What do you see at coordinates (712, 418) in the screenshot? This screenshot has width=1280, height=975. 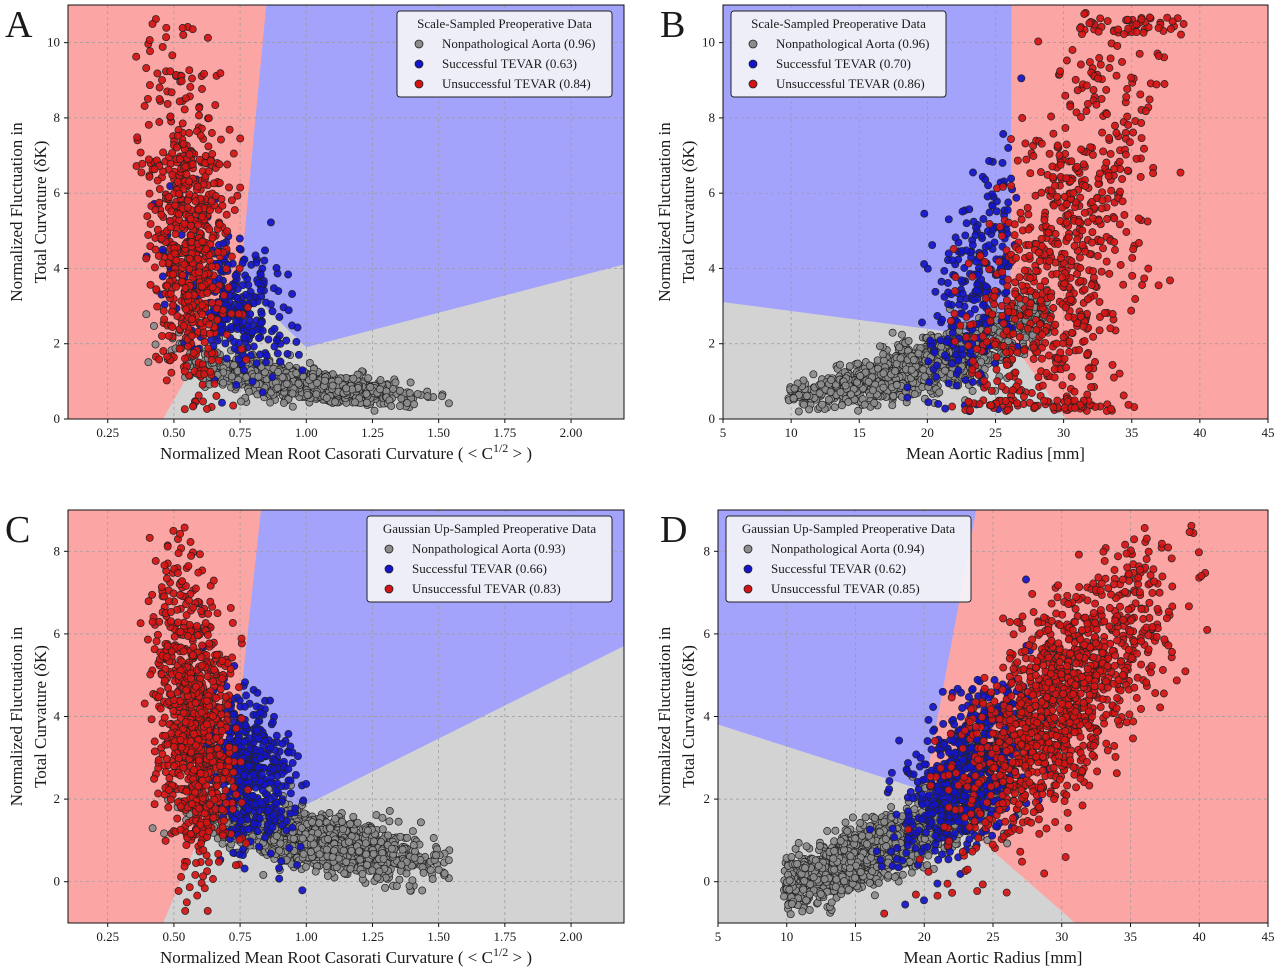 I see `y-tick-label: 0` at bounding box center [712, 418].